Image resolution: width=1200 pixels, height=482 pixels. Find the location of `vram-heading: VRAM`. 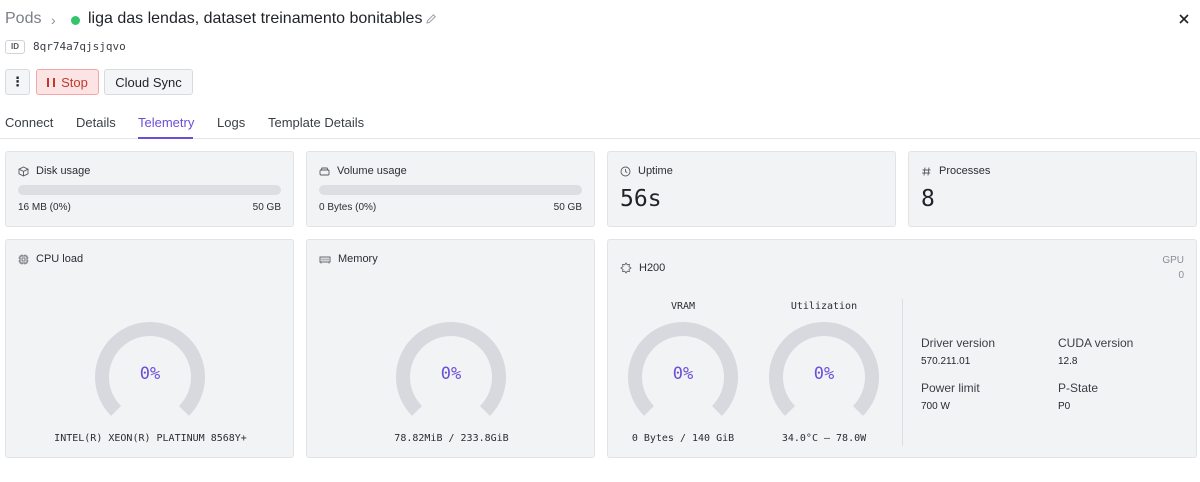

vram-heading: VRAM is located at coordinates (683, 306).